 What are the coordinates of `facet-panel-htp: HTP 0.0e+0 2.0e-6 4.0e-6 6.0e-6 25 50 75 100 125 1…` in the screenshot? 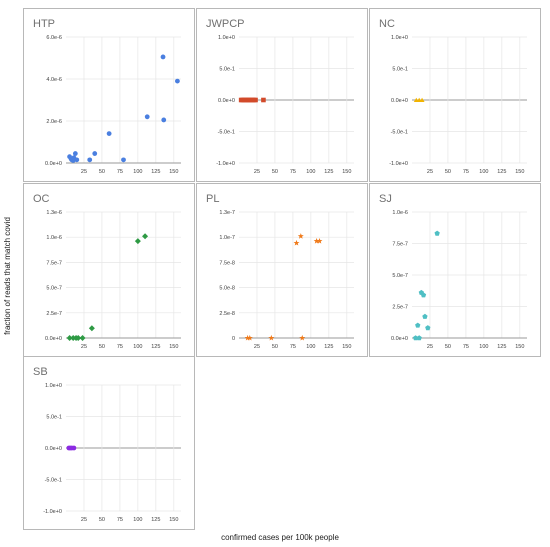 It's located at (109, 95).